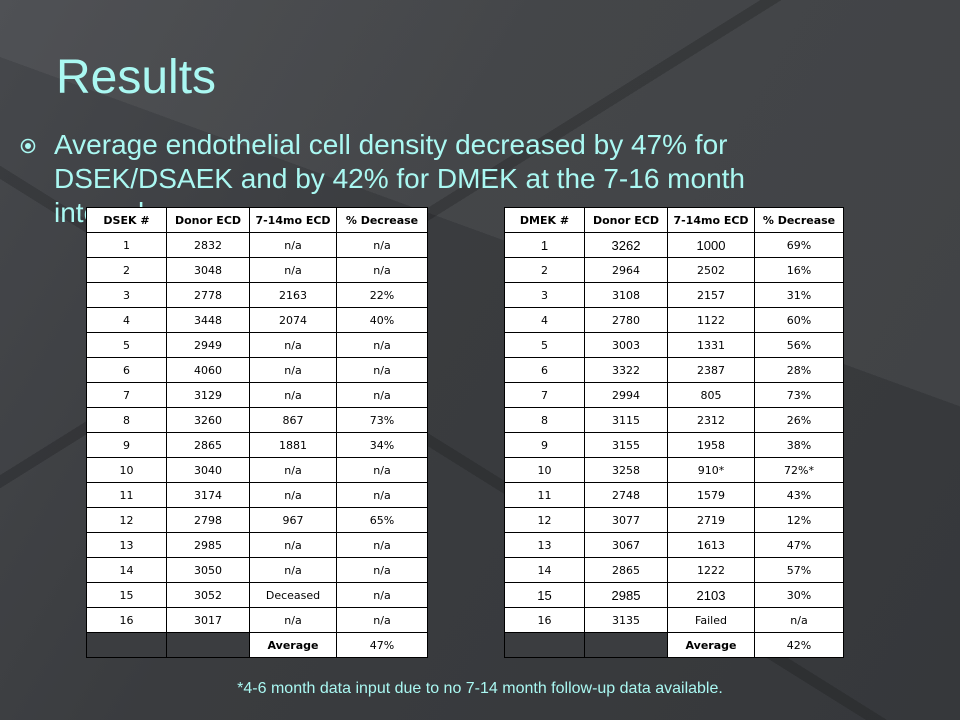 The width and height of the screenshot is (960, 720). What do you see at coordinates (382, 320) in the screenshot?
I see `table-cell: 40%` at bounding box center [382, 320].